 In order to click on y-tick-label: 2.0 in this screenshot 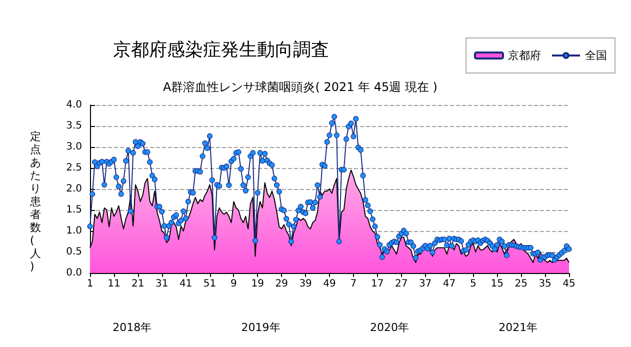, I will do `click(74, 189)`.